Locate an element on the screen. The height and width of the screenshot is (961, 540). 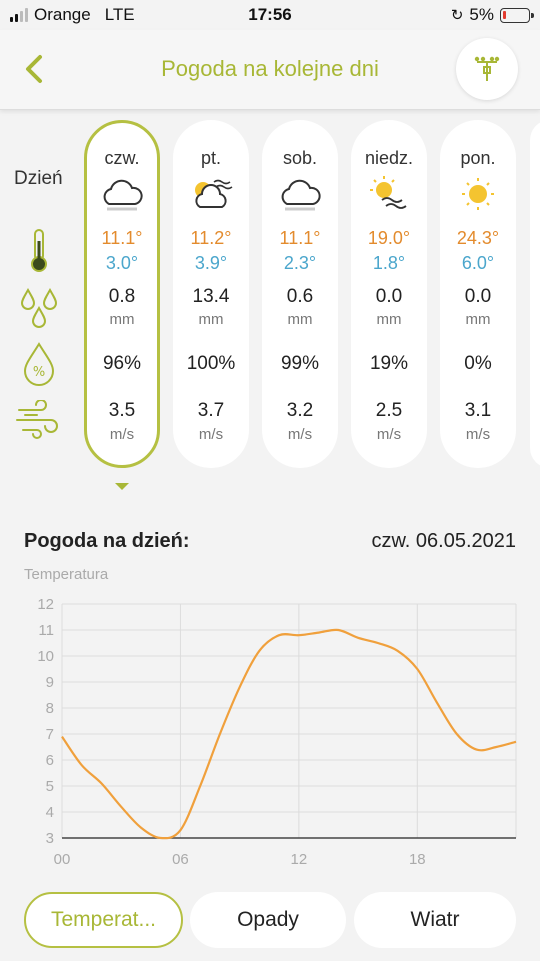
precipitation-drops-icon is located at coordinates (39, 308).